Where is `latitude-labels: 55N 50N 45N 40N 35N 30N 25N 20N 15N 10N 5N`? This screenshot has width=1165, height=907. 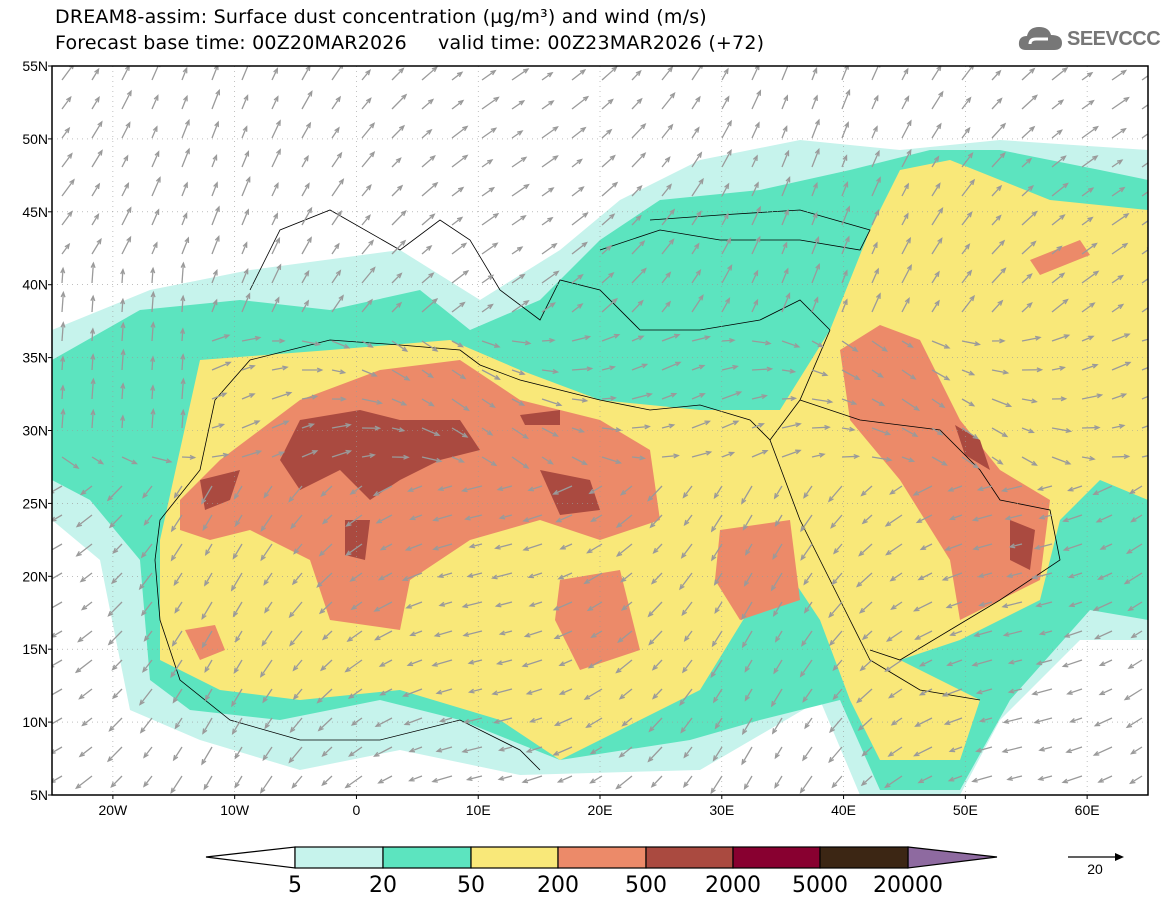
latitude-labels: 55N 50N 45N 40N 35N 30N 25N 20N 15N 10N 5N is located at coordinates (37, 430).